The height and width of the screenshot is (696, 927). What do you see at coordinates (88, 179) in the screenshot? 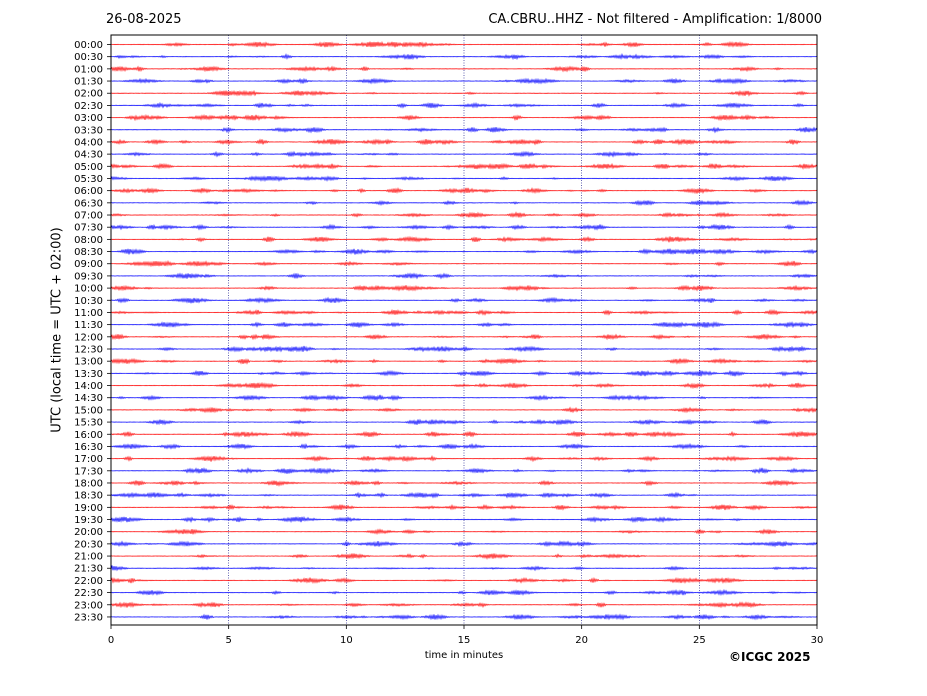
I see `row-label-0530: 05:30` at bounding box center [88, 179].